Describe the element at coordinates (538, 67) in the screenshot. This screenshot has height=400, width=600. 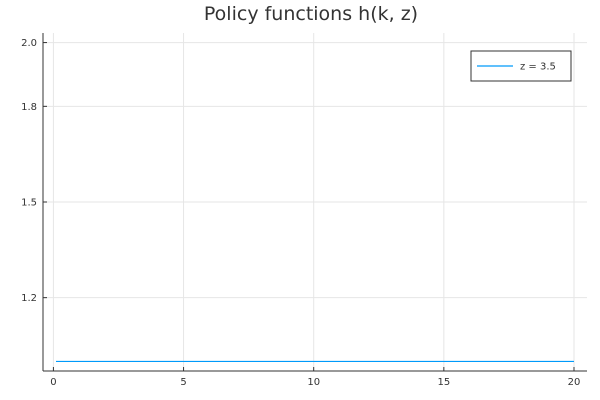
I see `legend-label: z = 3.5` at that location.